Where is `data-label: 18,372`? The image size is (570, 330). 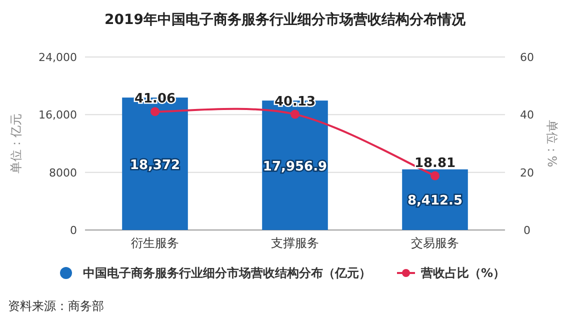
data-label: 18,372 is located at coordinates (155, 165).